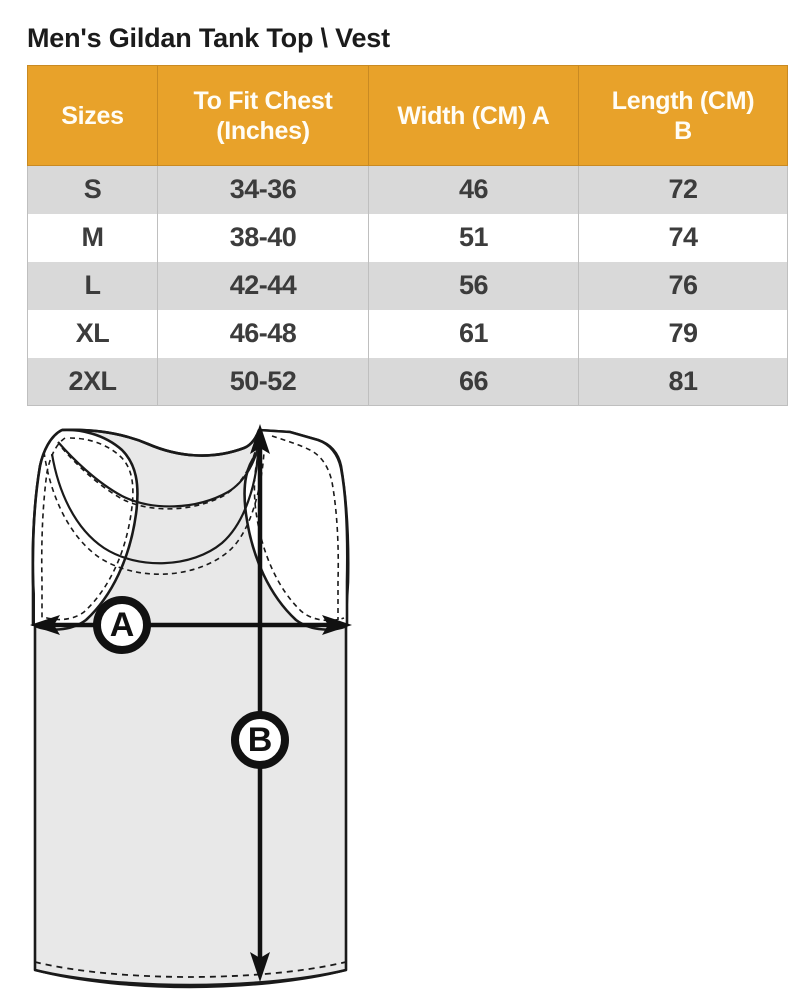  I want to click on column-header-length: Length (CM) B, so click(683, 115).